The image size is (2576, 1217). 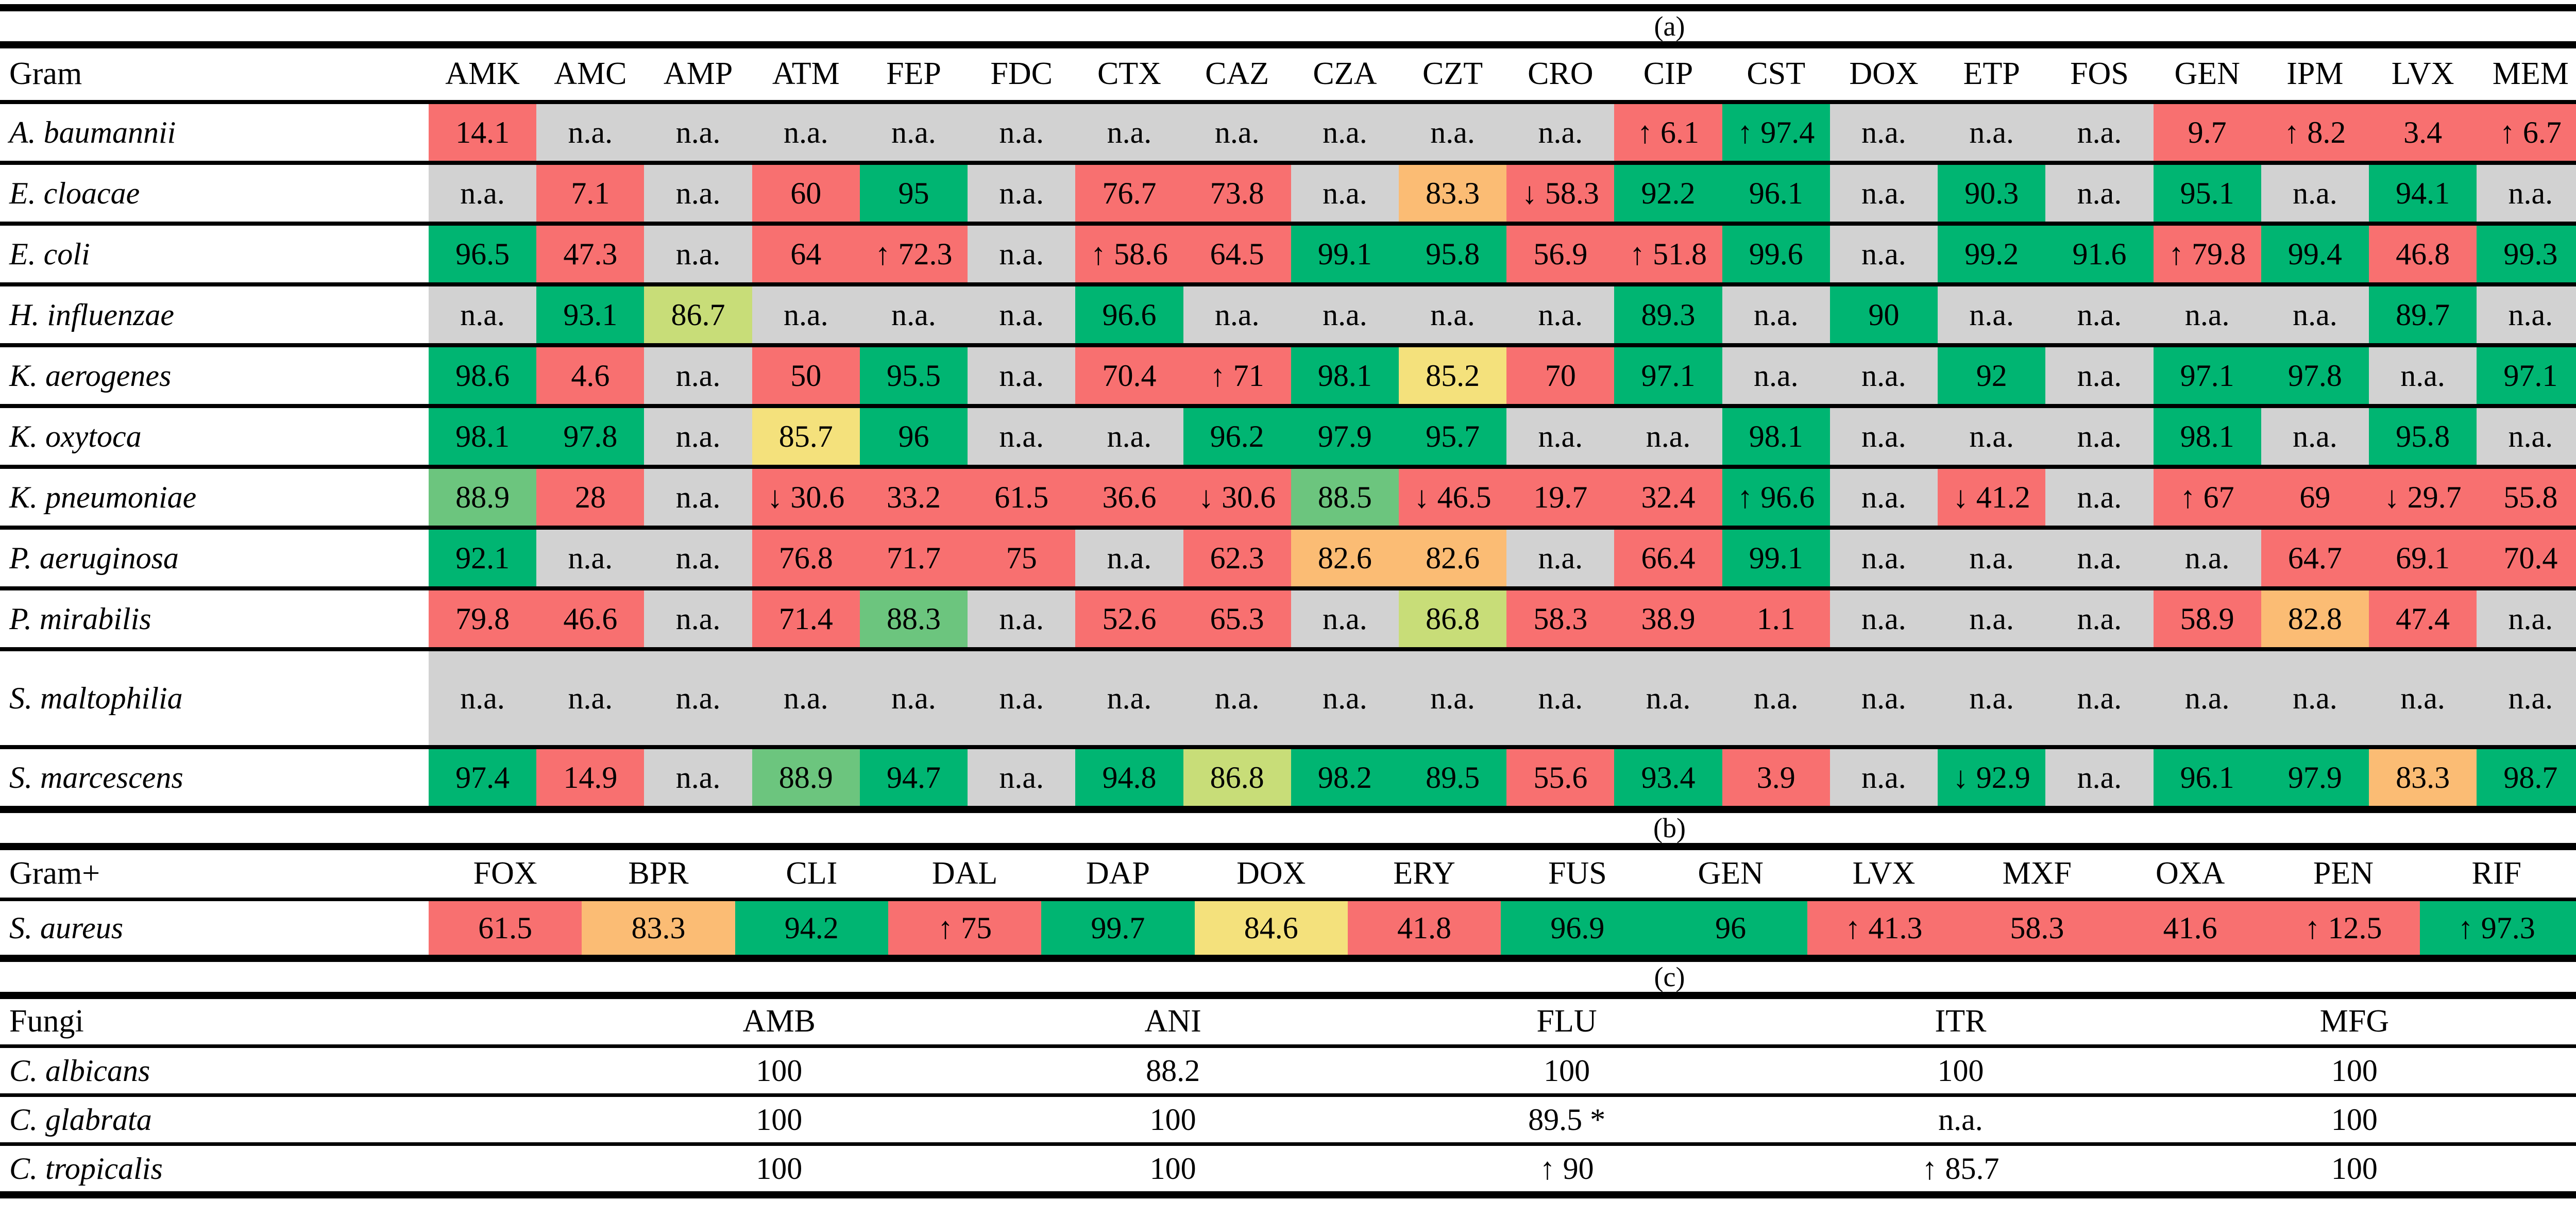 What do you see at coordinates (483, 375) in the screenshot?
I see `susceptibility-cell: 98.6` at bounding box center [483, 375].